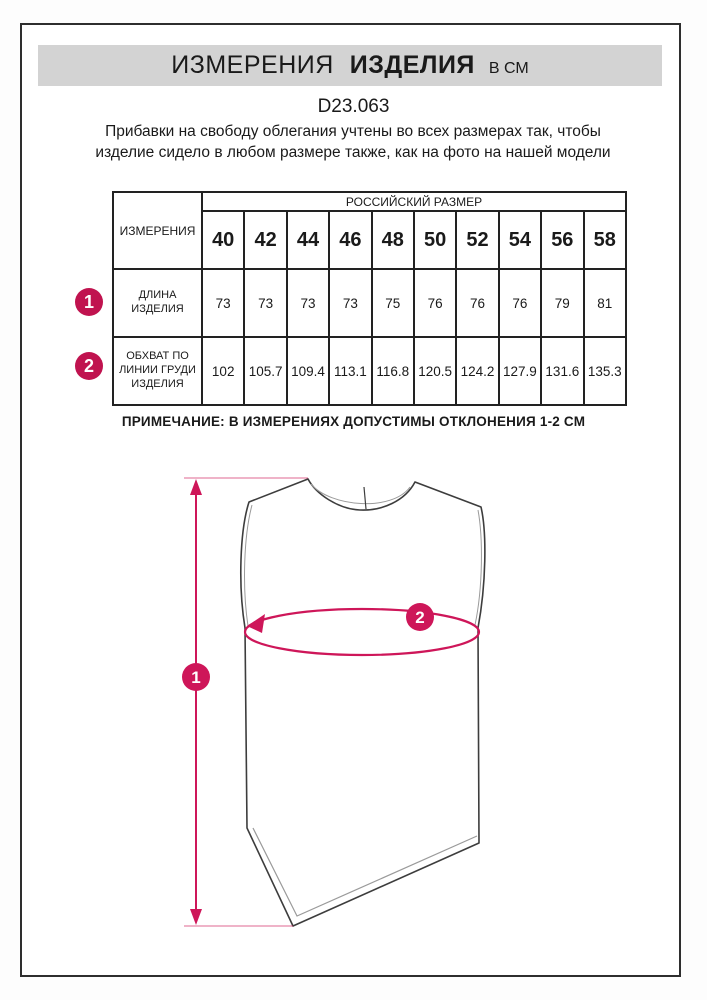 The image size is (707, 1000). Describe the element at coordinates (605, 371) in the screenshot. I see `value-cell: 135.3` at that location.